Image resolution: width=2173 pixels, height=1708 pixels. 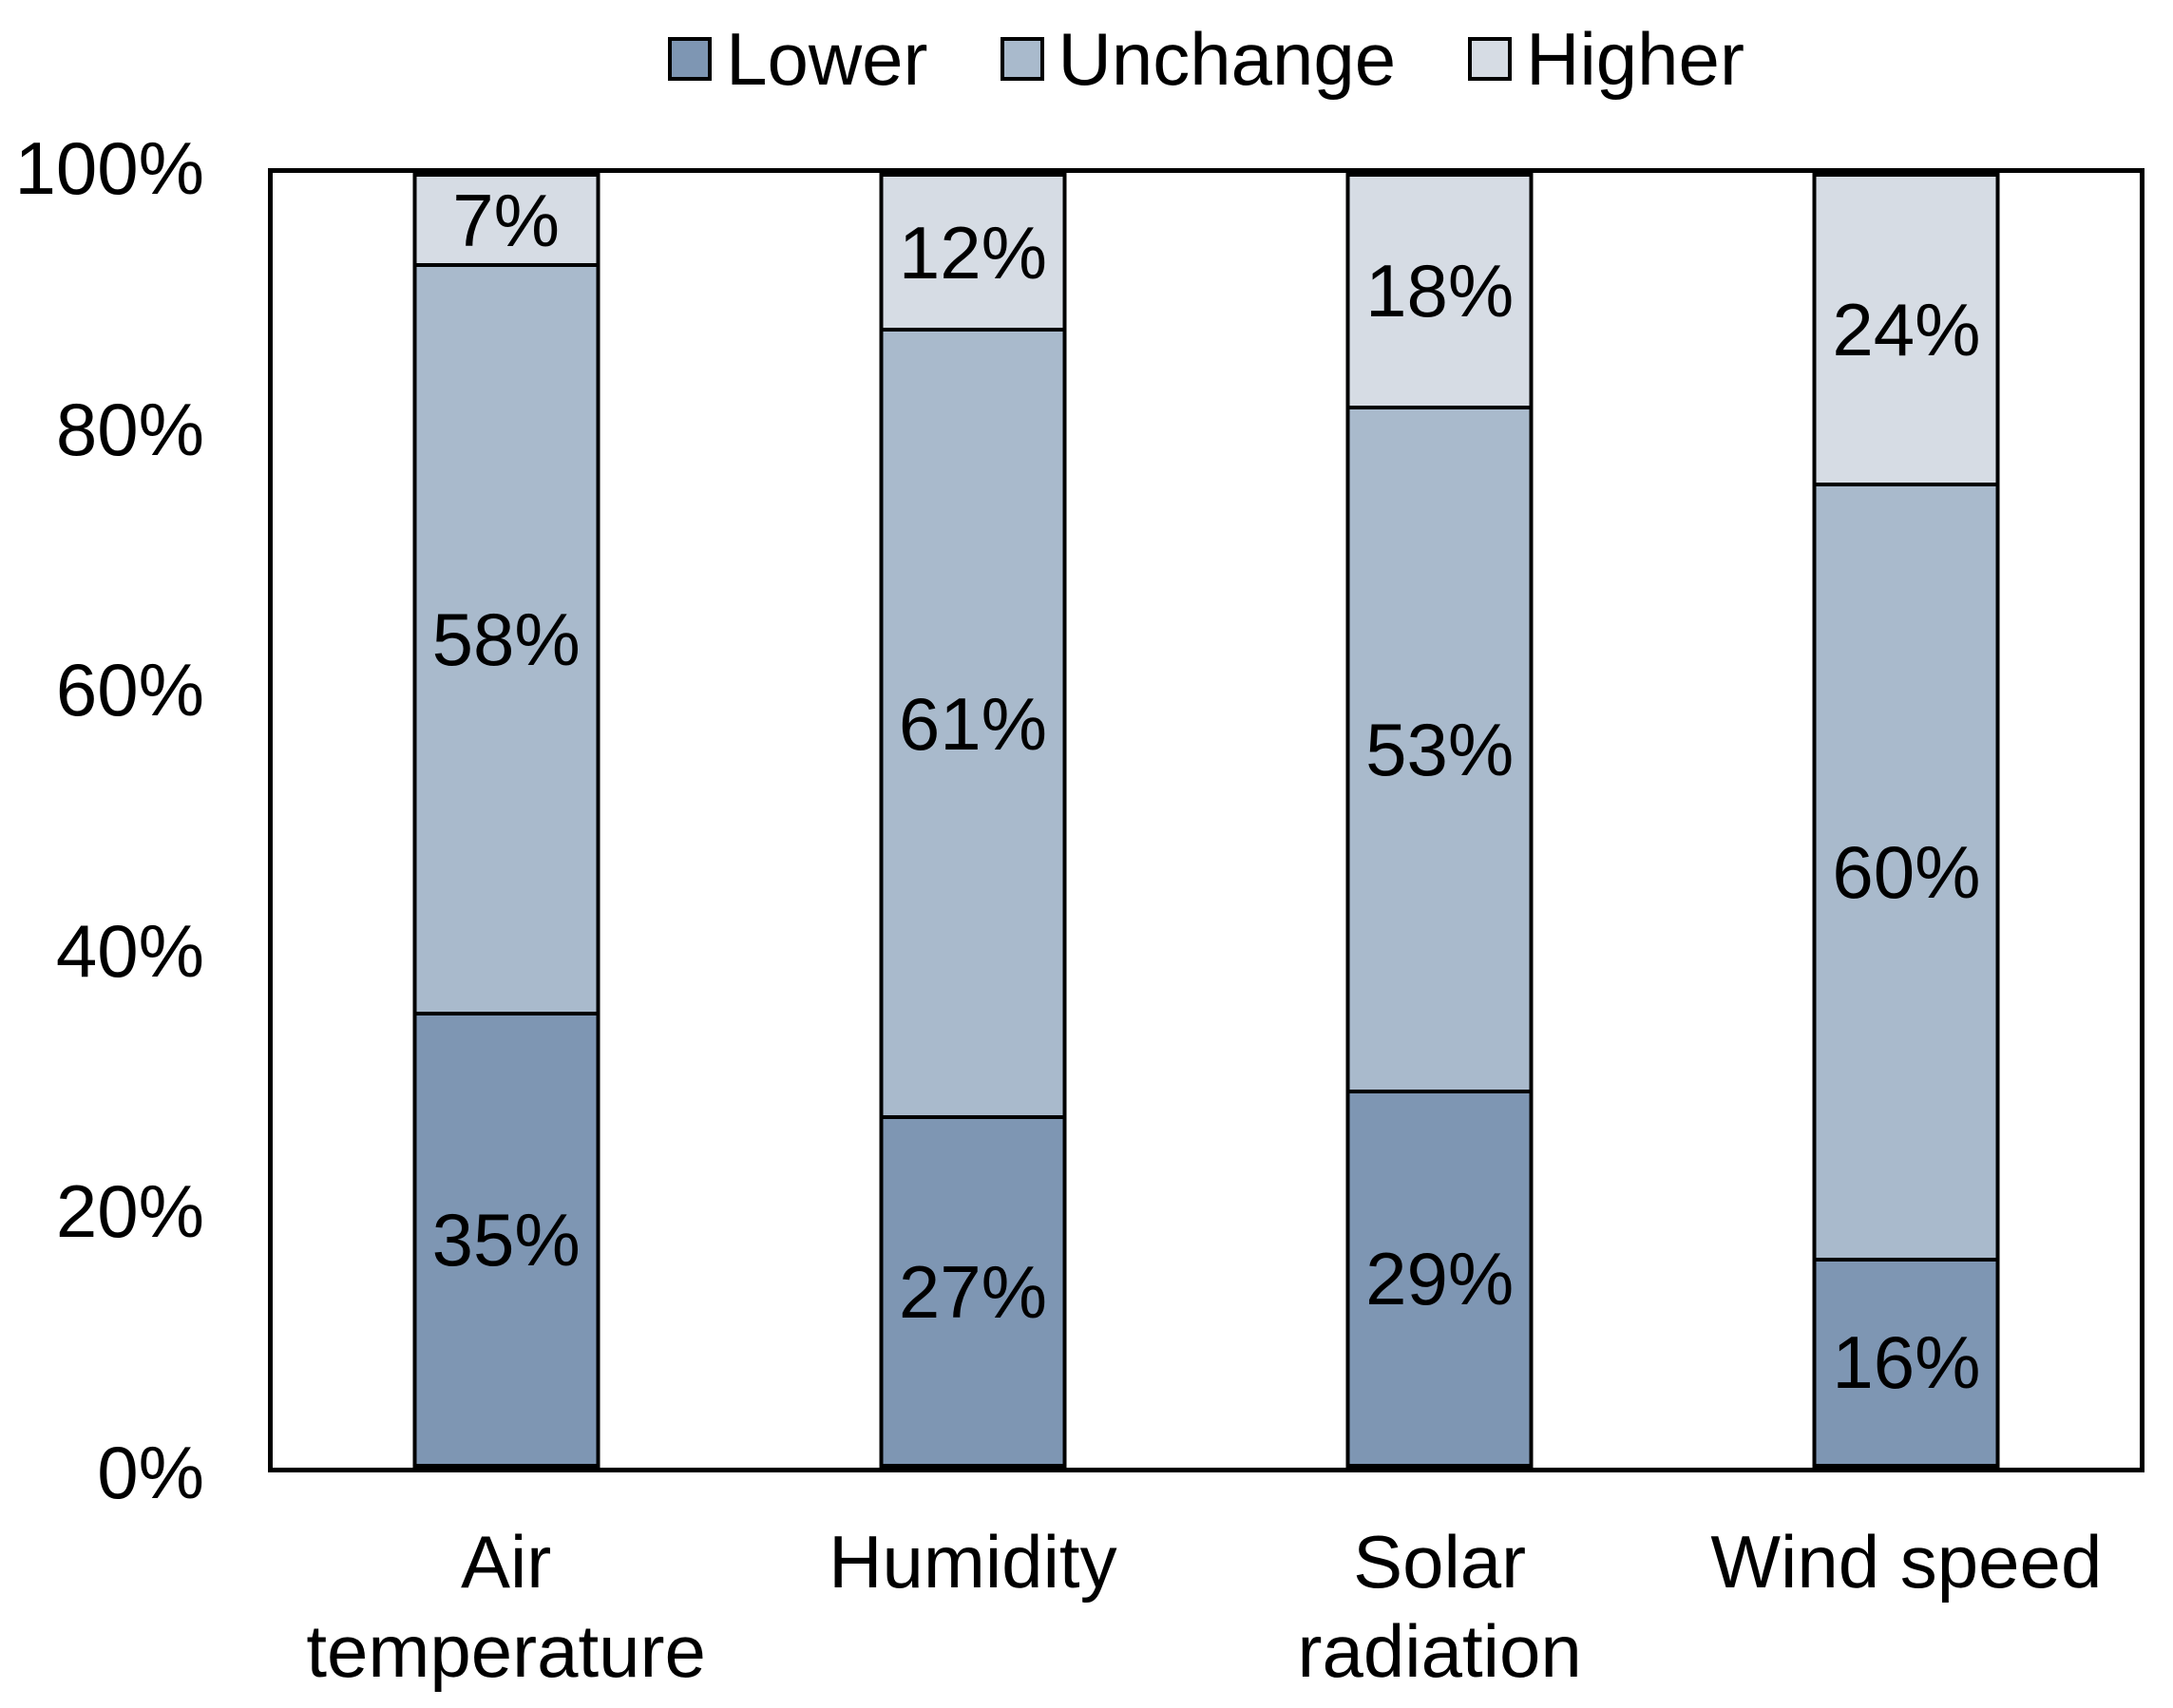 I want to click on data-label-unchange-humidity: 61%, so click(x=972, y=723).